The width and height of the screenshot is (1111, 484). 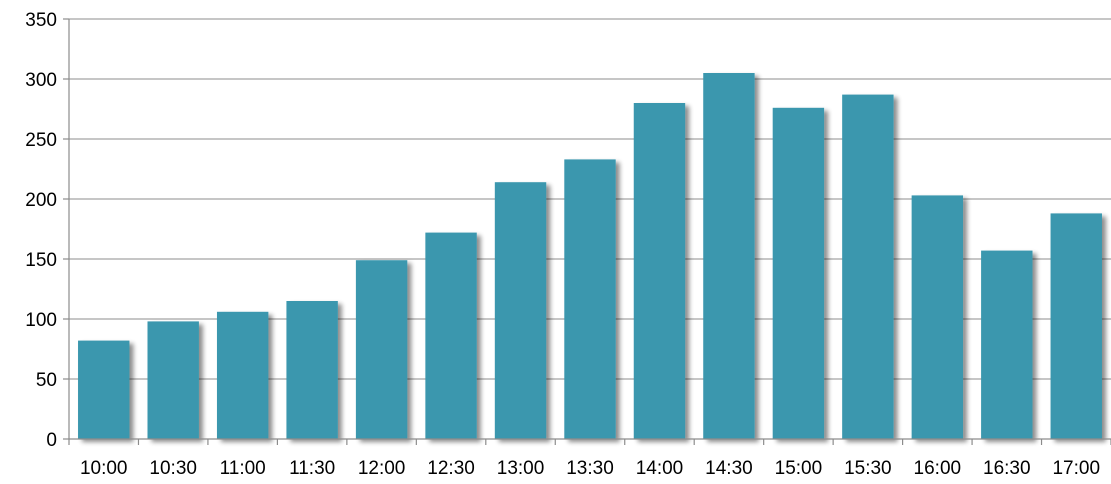 I want to click on y-tick-label: 250, so click(x=41, y=140).